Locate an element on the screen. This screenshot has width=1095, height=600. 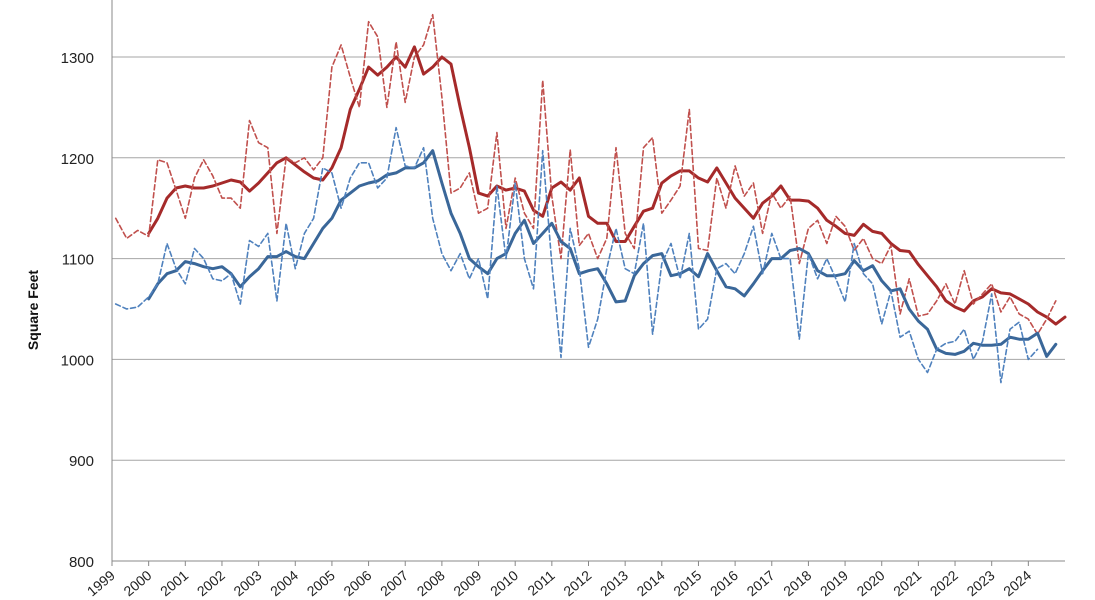
y-tick-labels: 800 900 1000 1100 1200 1300 is located at coordinates (77, 310).